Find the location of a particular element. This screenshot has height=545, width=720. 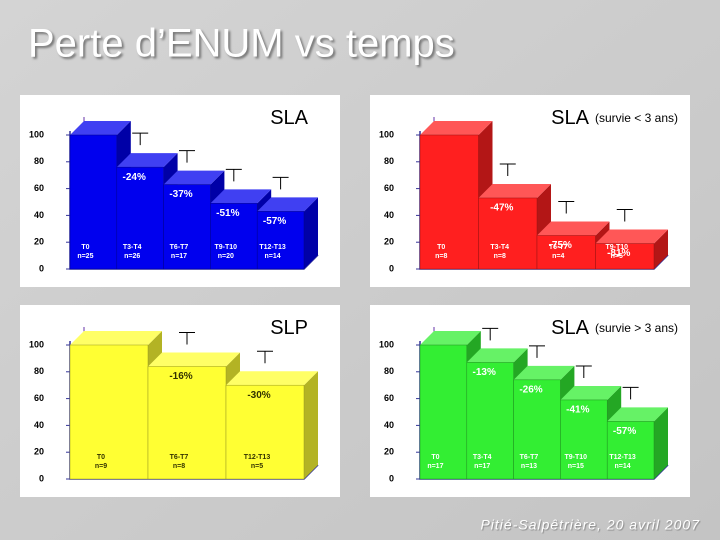

chart-title: SLA (survie < 3 ans) is located at coordinates (614, 118).